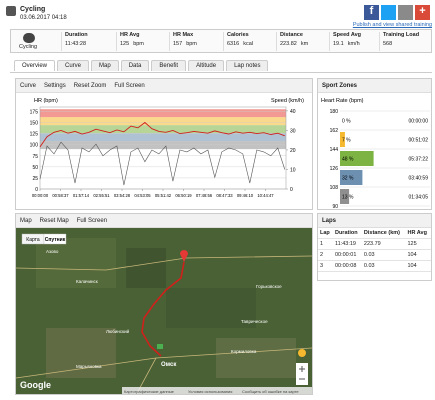  Describe the element at coordinates (371, 12) in the screenshot. I see `facebook-button: f` at that location.